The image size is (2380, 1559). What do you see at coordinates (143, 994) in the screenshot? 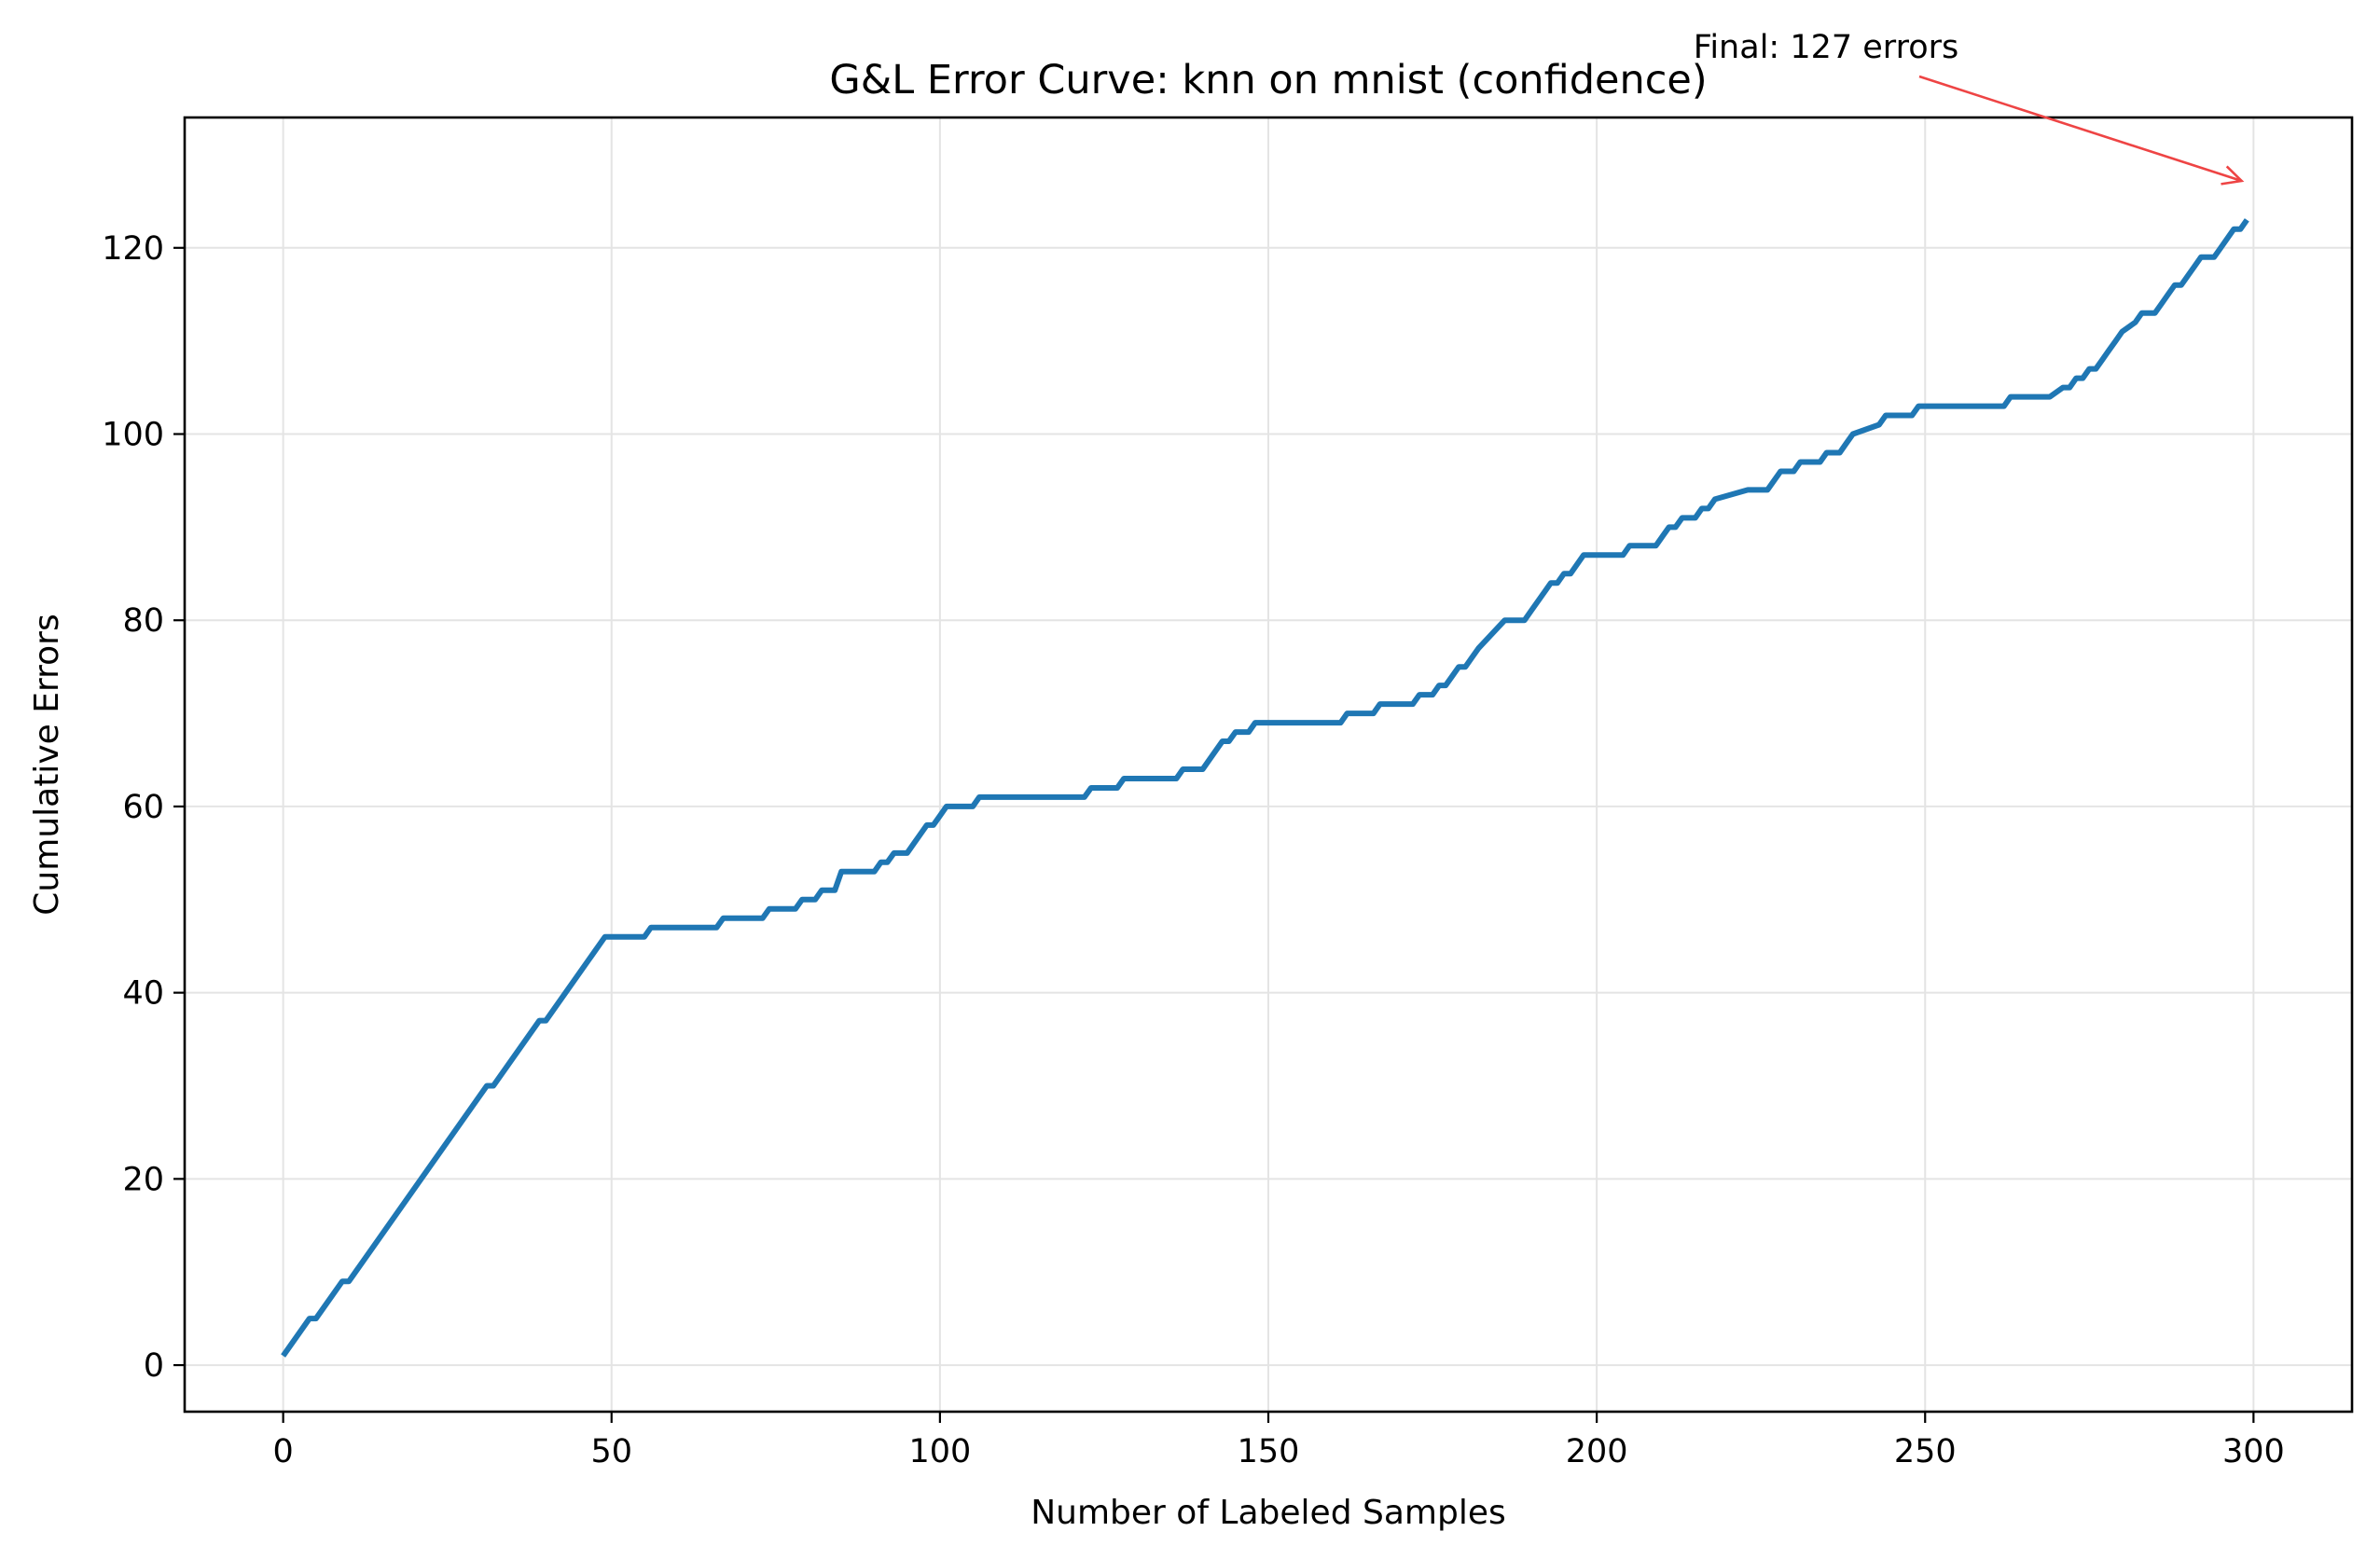
I see `y-tick-label: 40` at bounding box center [143, 994].